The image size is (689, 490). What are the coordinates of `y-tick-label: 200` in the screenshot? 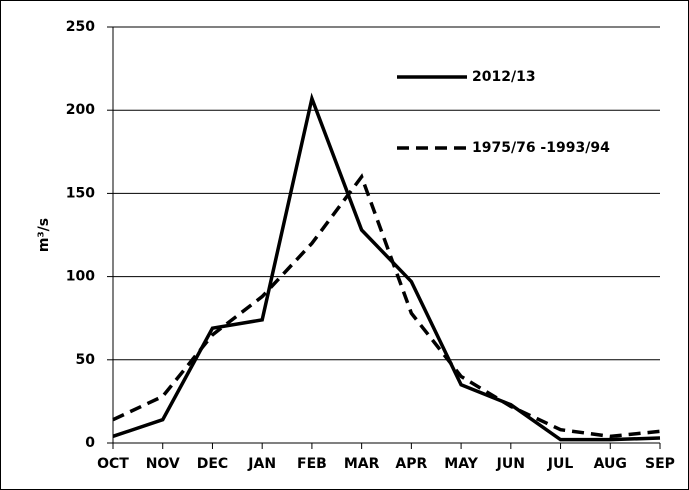 It's located at (80, 110).